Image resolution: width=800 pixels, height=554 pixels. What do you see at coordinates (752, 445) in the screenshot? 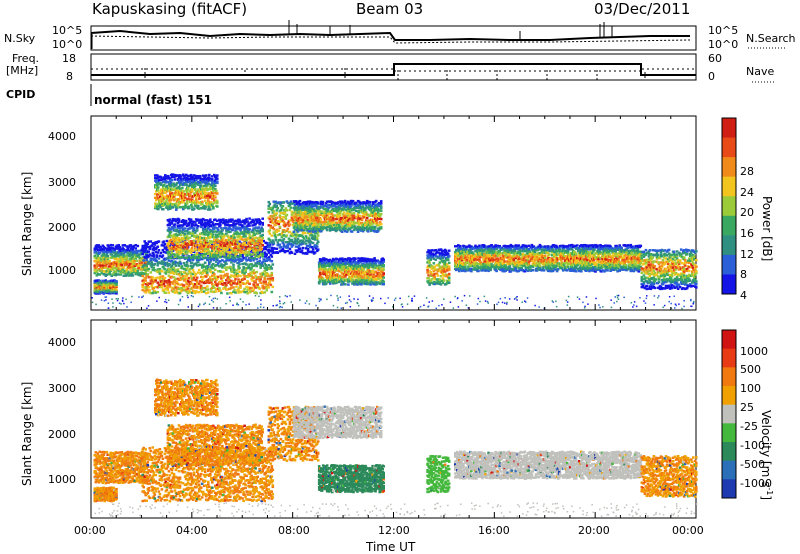
I see `velocity-cbar-m100: -100` at bounding box center [752, 445].